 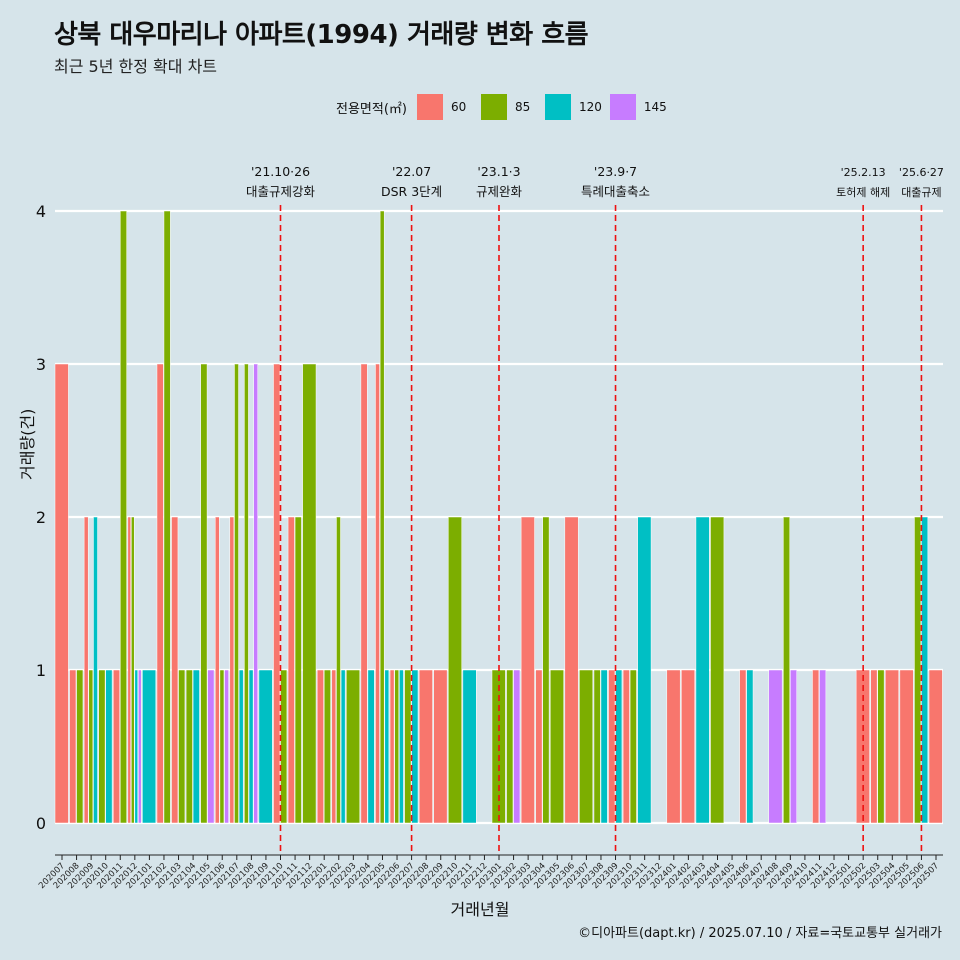 I want to click on event-name-label: 대출규제강화, so click(x=281, y=191).